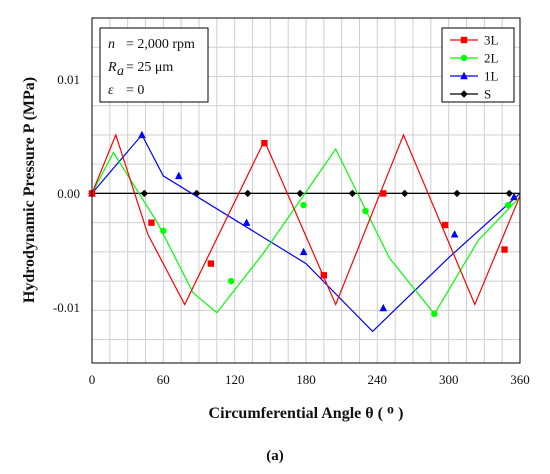 This screenshot has height=474, width=550. What do you see at coordinates (66, 307) in the screenshot?
I see `y-tick-label: -0.01` at bounding box center [66, 307].